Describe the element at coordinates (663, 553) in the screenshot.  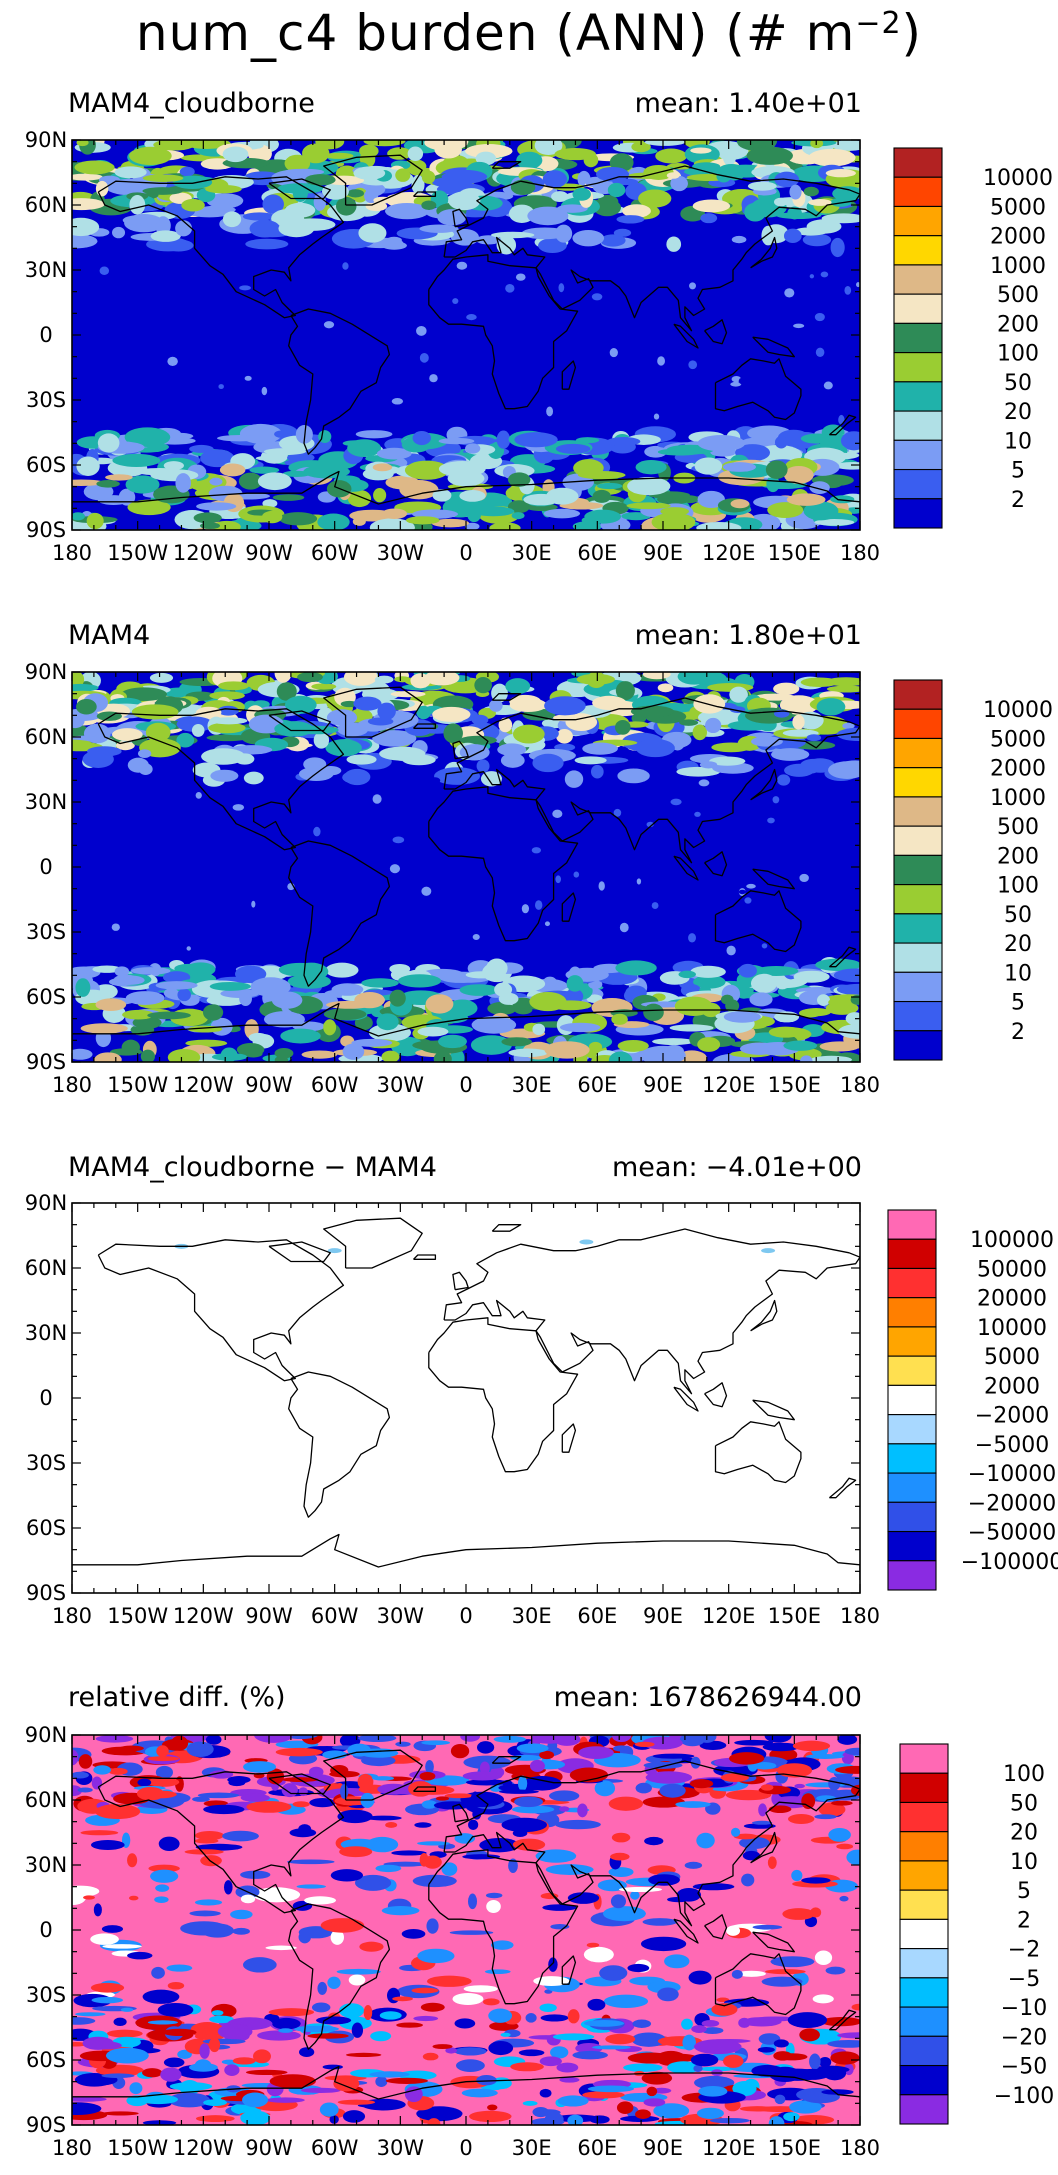
I see `x-tick-label: 90E` at that location.